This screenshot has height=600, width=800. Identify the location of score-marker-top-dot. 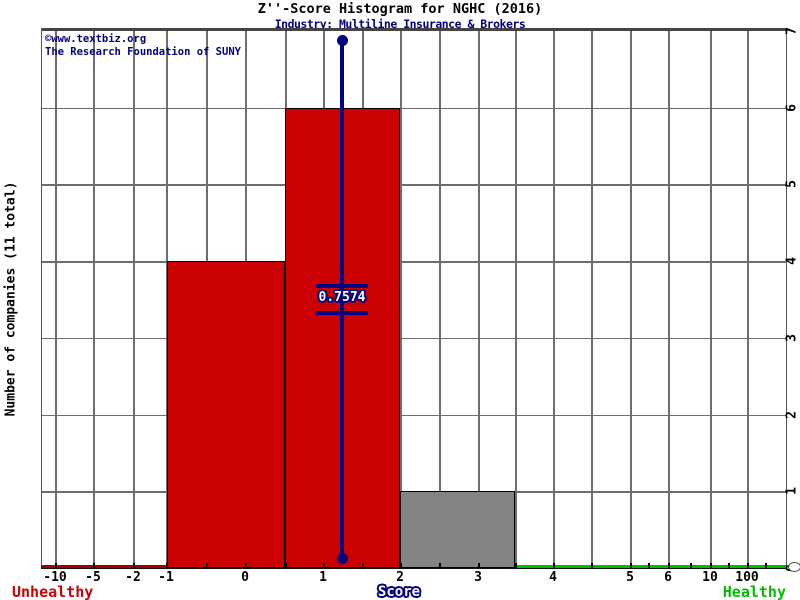
(342, 40).